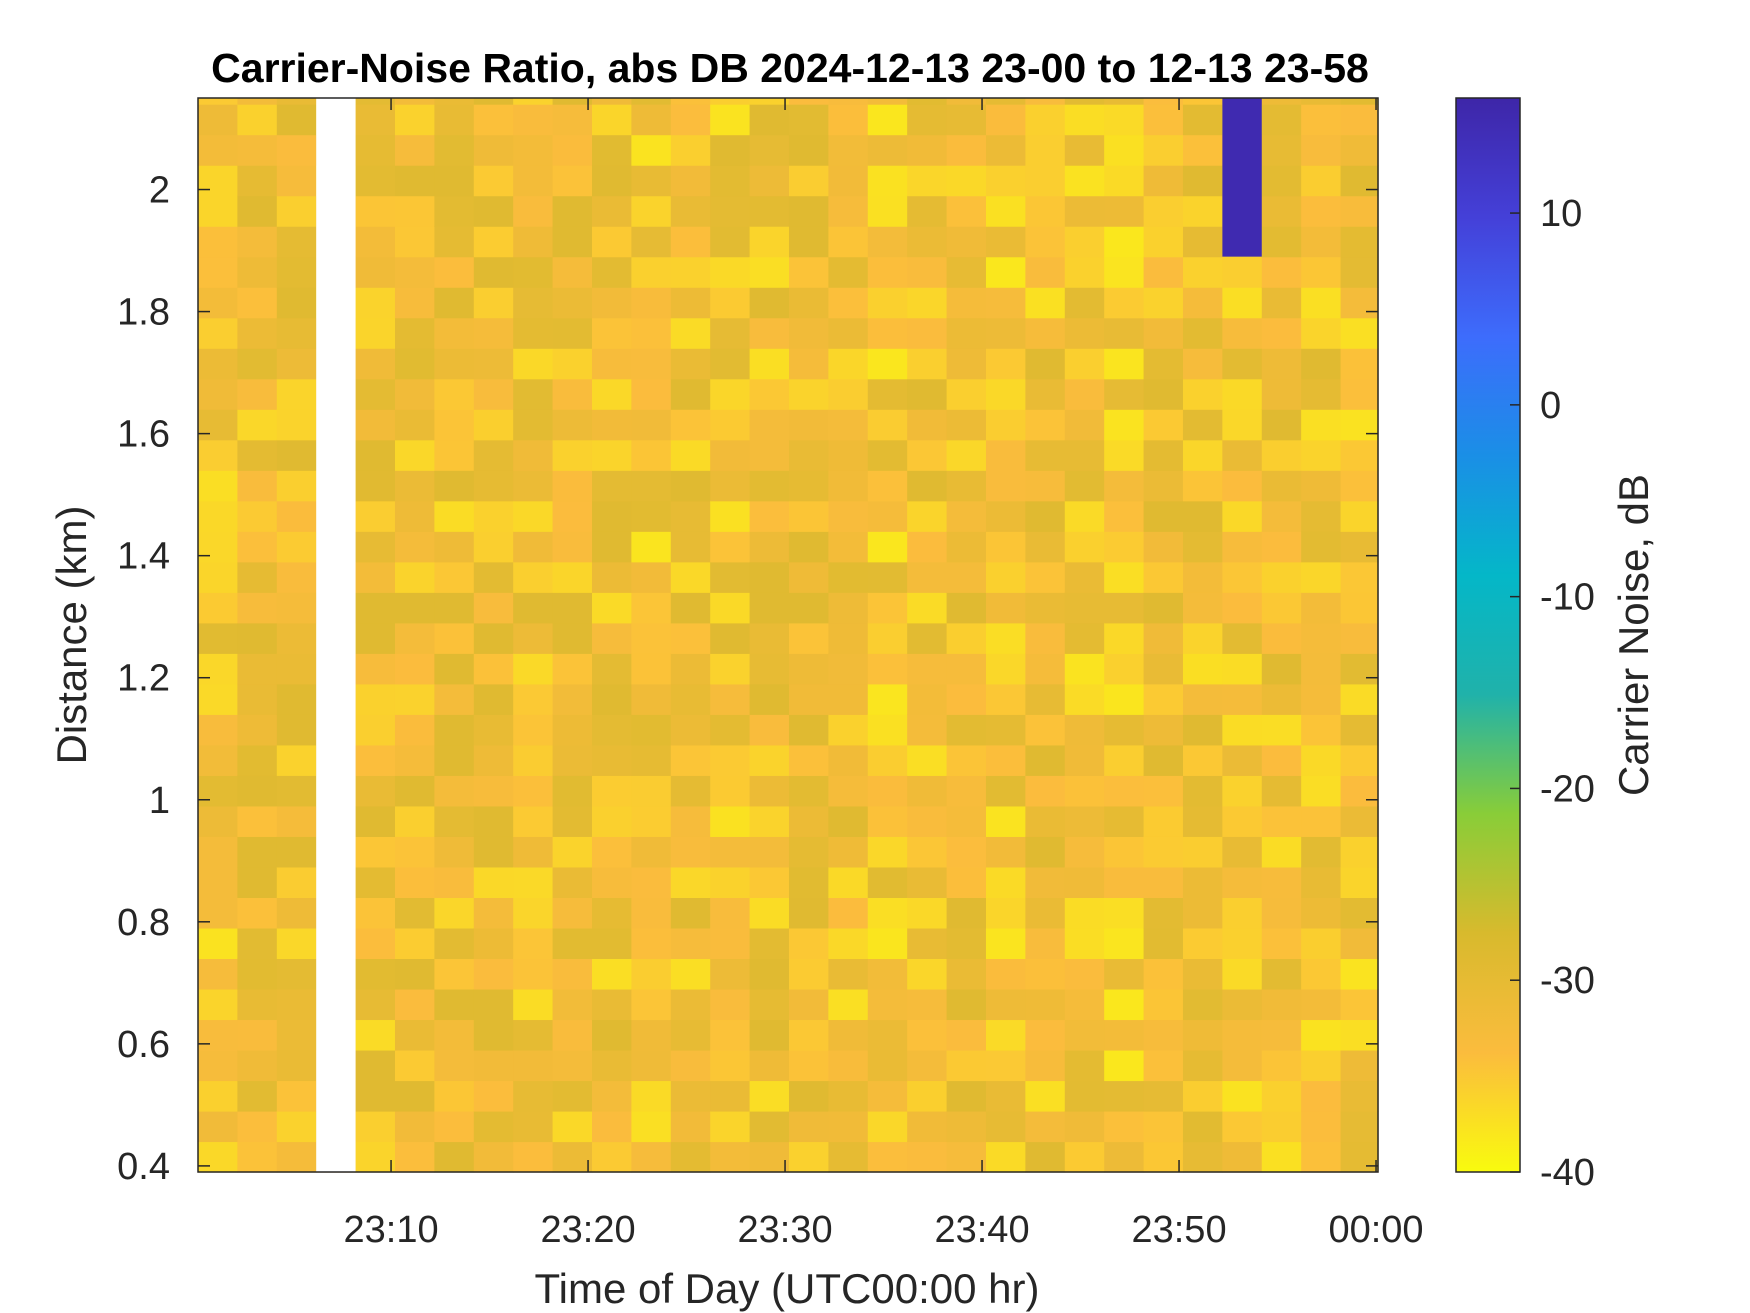 The image size is (1750, 1313). What do you see at coordinates (143, 1045) in the screenshot?
I see `y-tick-label: 0.6` at bounding box center [143, 1045].